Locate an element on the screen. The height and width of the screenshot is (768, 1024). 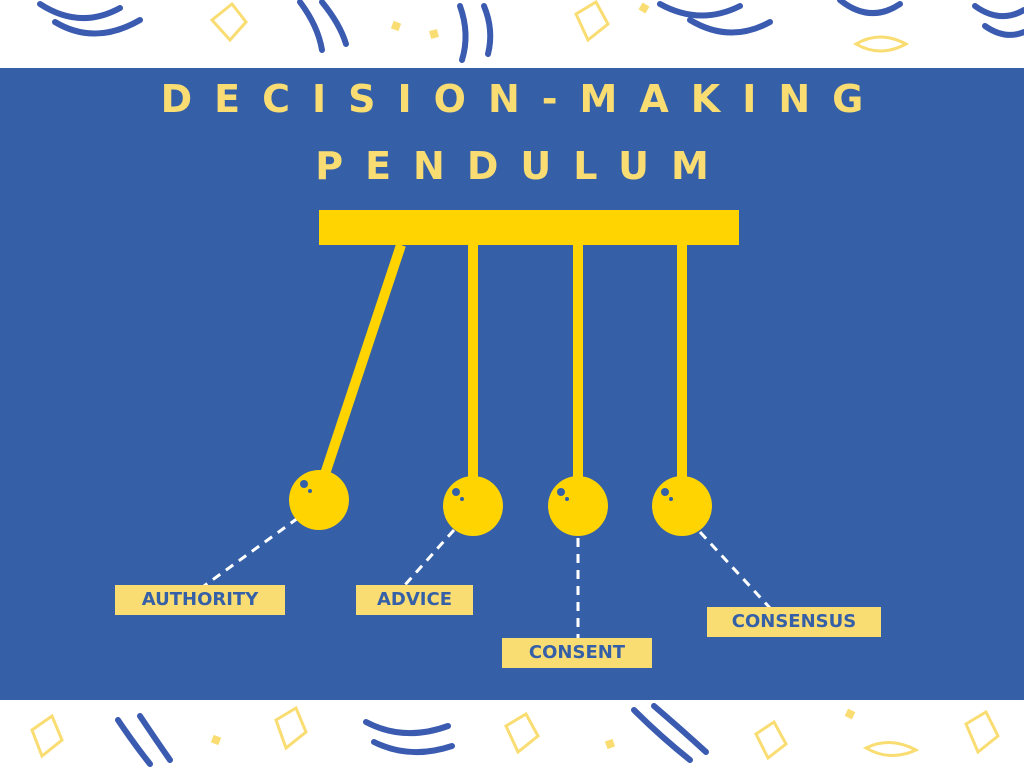
title-line-1: DECISION-MAKING is located at coordinates (523, 99).